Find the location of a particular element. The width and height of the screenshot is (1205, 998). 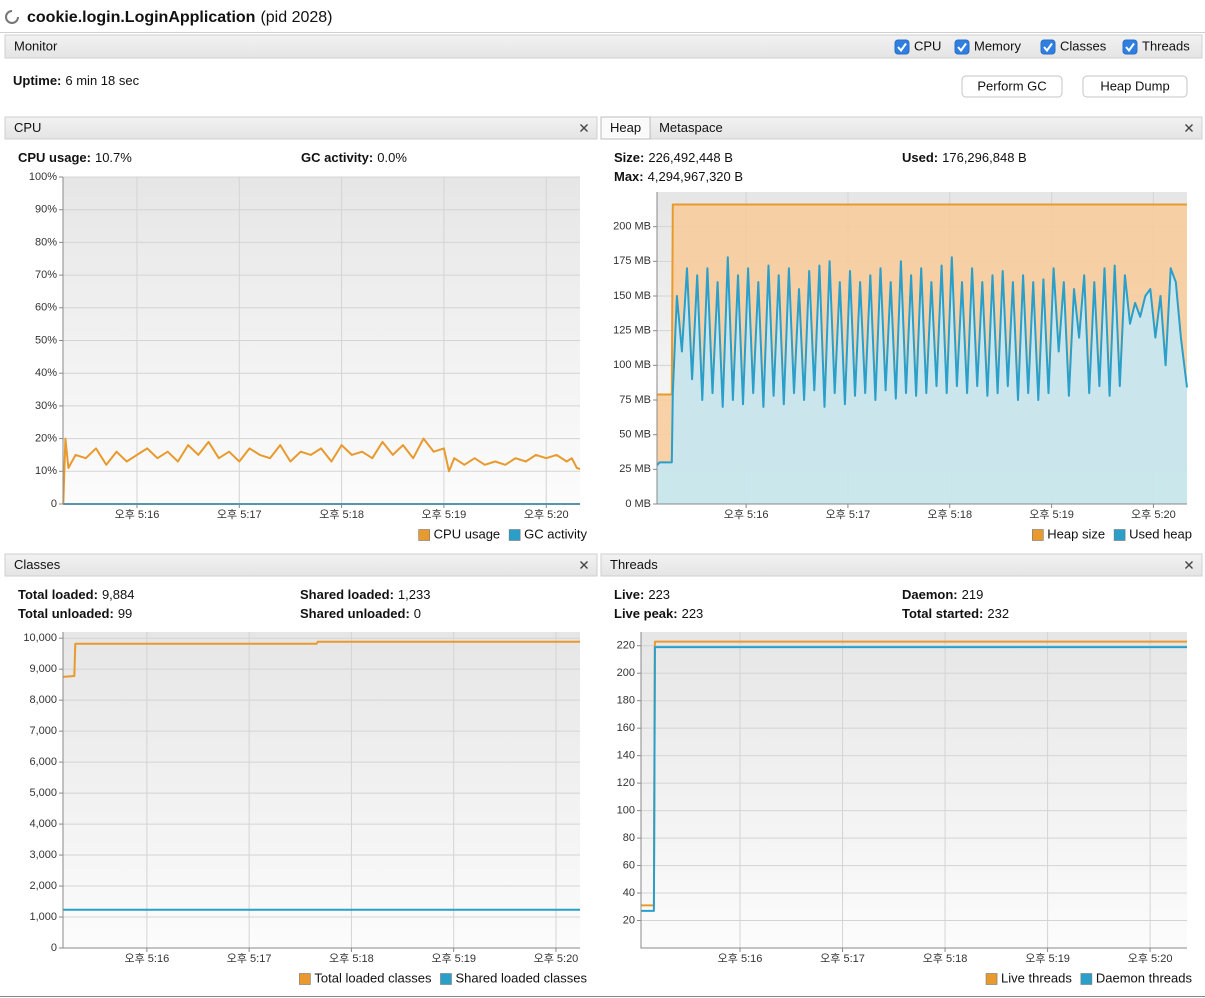

stat-value: 9,884 is located at coordinates (118, 594).